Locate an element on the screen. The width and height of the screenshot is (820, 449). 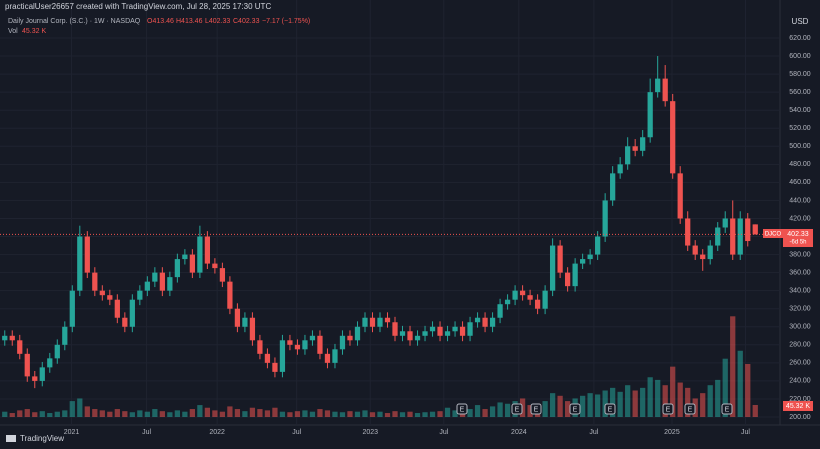
tag-symbol: DJCO is located at coordinates (773, 235).